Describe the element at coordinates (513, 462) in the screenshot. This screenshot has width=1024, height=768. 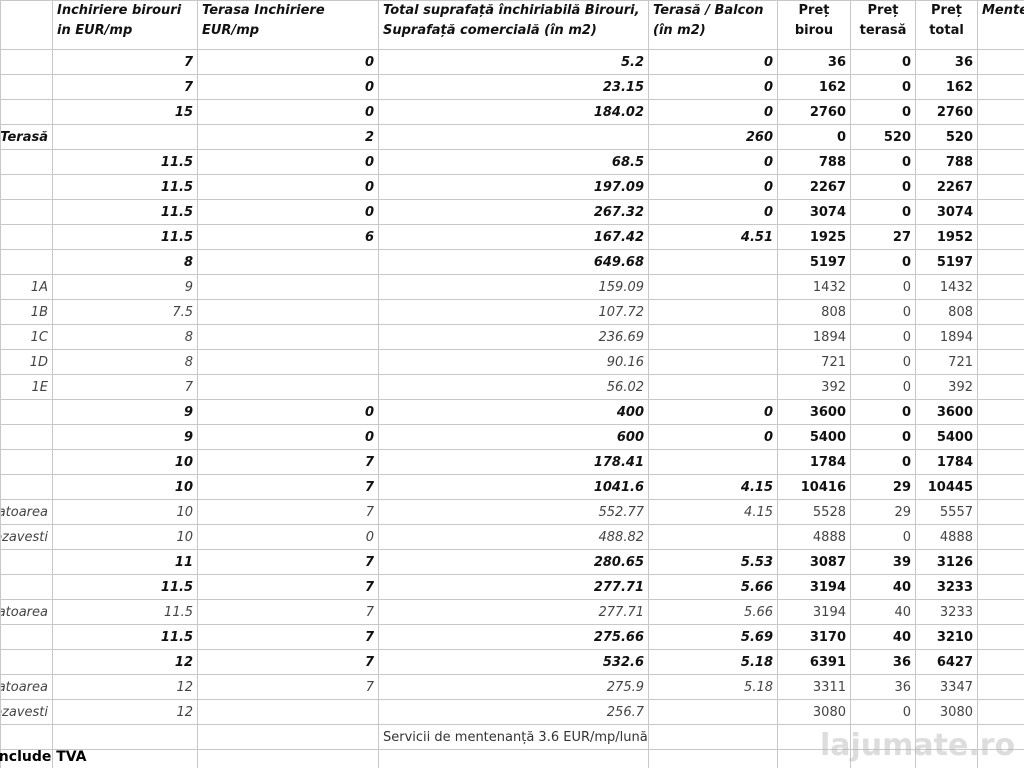
I see `table-cell: 178.41` at that location.